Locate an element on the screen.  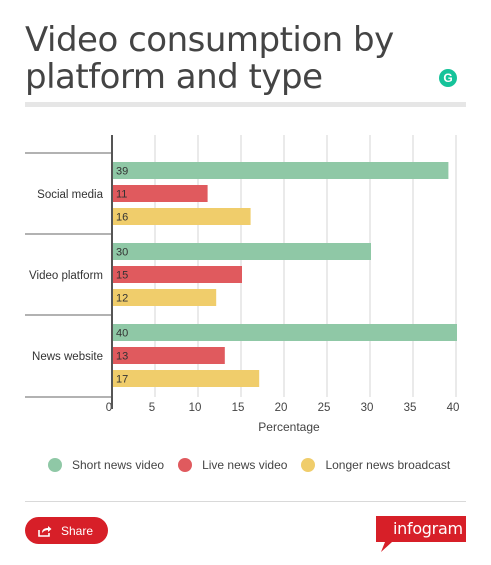
share-button: Share is located at coordinates (66, 530).